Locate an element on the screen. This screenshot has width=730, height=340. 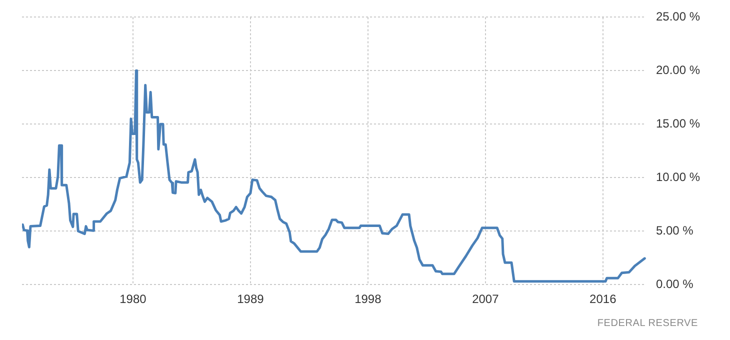
x-tick-label: 1989 is located at coordinates (250, 299).